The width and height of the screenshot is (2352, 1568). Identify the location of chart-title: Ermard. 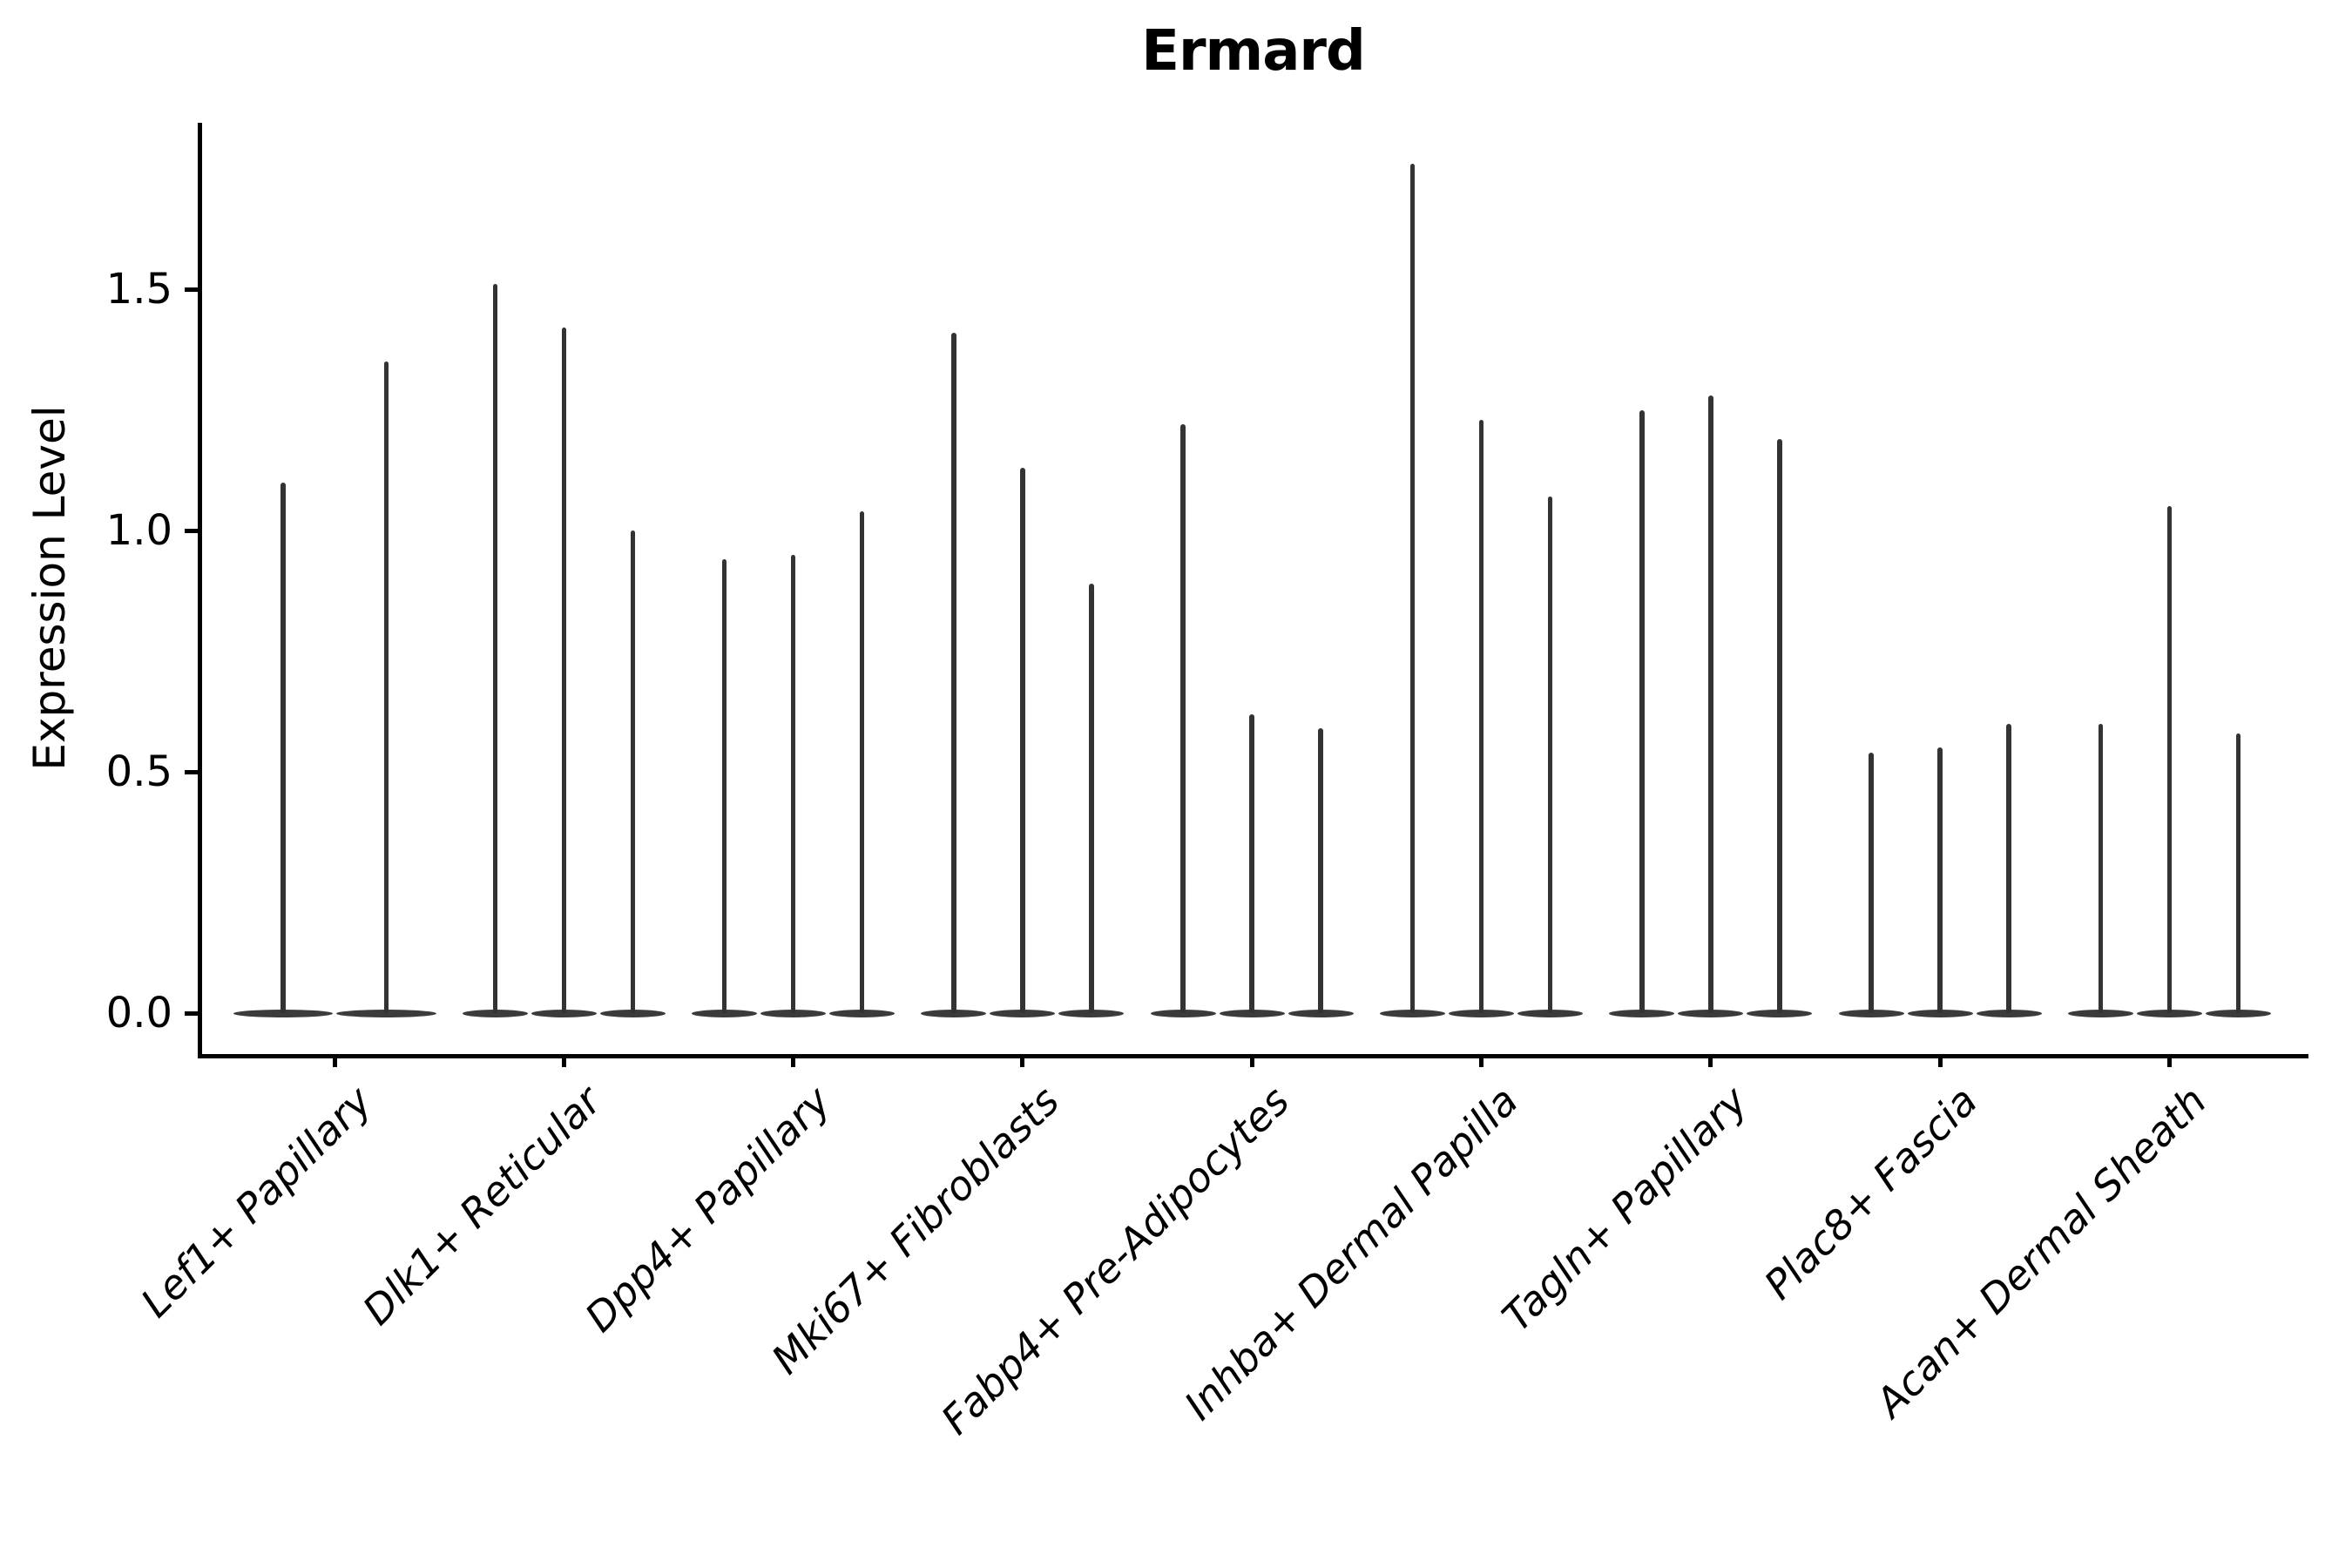
(1253, 52).